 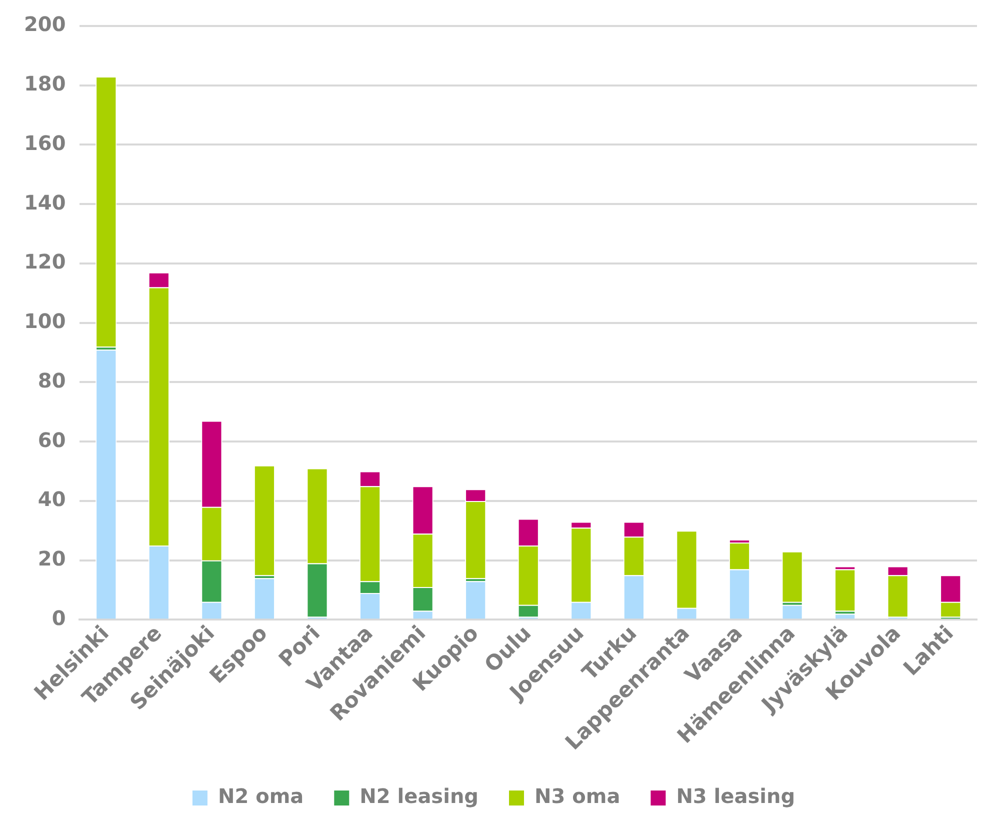 What do you see at coordinates (577, 796) in the screenshot?
I see `legend-label: N3 oma` at bounding box center [577, 796].